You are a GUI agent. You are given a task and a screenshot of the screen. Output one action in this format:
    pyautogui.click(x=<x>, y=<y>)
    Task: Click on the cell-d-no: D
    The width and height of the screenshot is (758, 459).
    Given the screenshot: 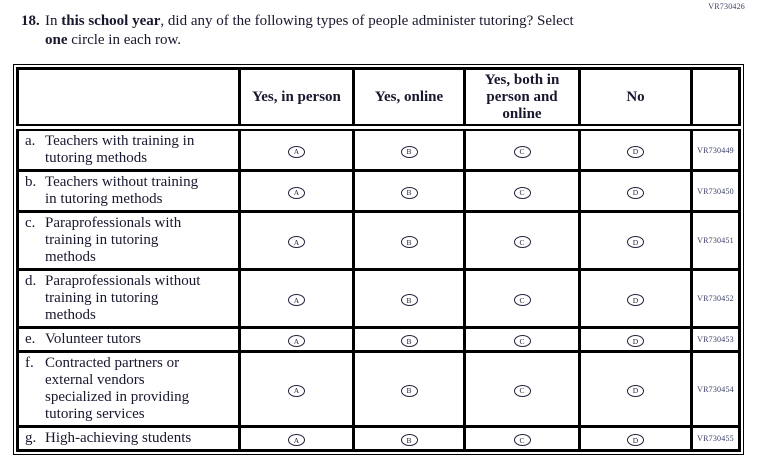 What is the action you would take?
    pyautogui.click(x=635, y=298)
    